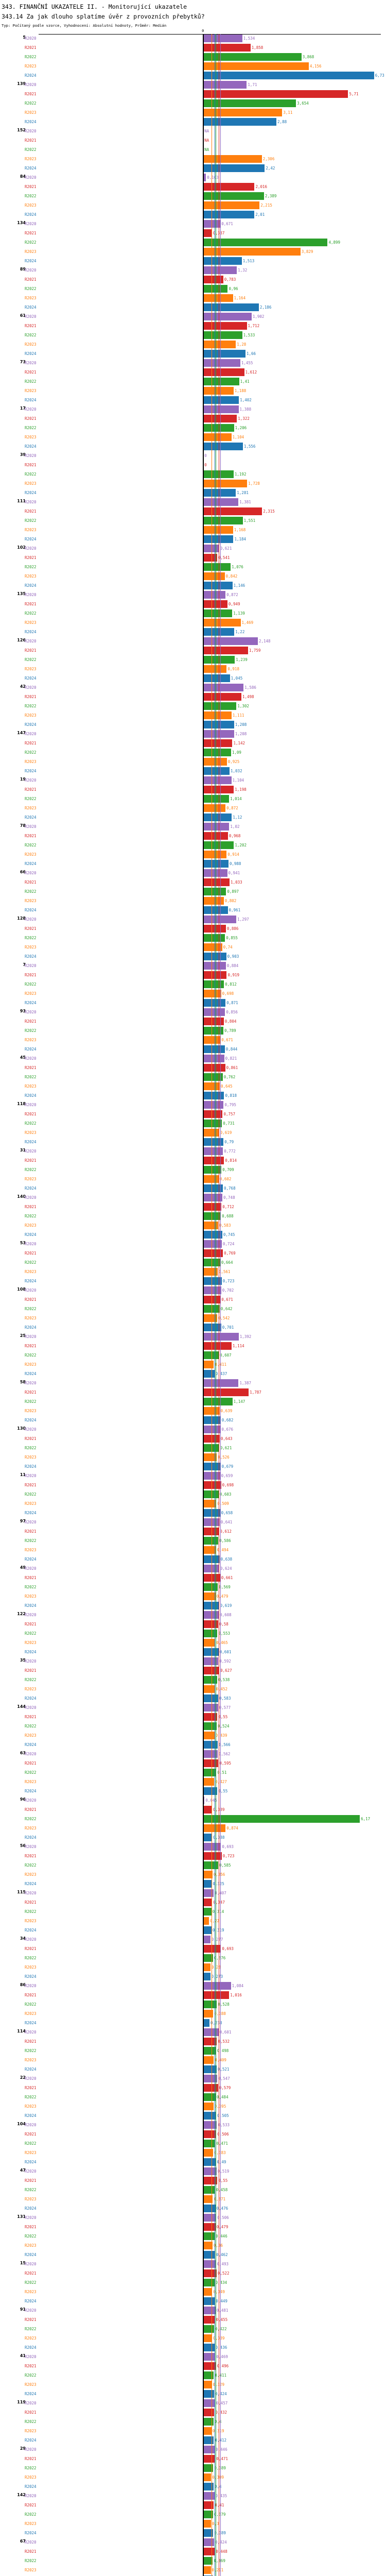  What do you see at coordinates (23, 1474) in the screenshot?
I see `group-id-label: 11` at bounding box center [23, 1474].